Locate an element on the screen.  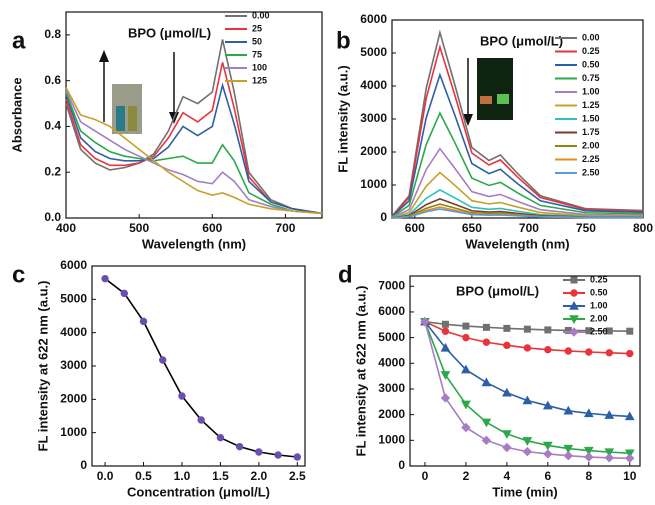
legend-label: 0.00 is located at coordinates (261, 15).